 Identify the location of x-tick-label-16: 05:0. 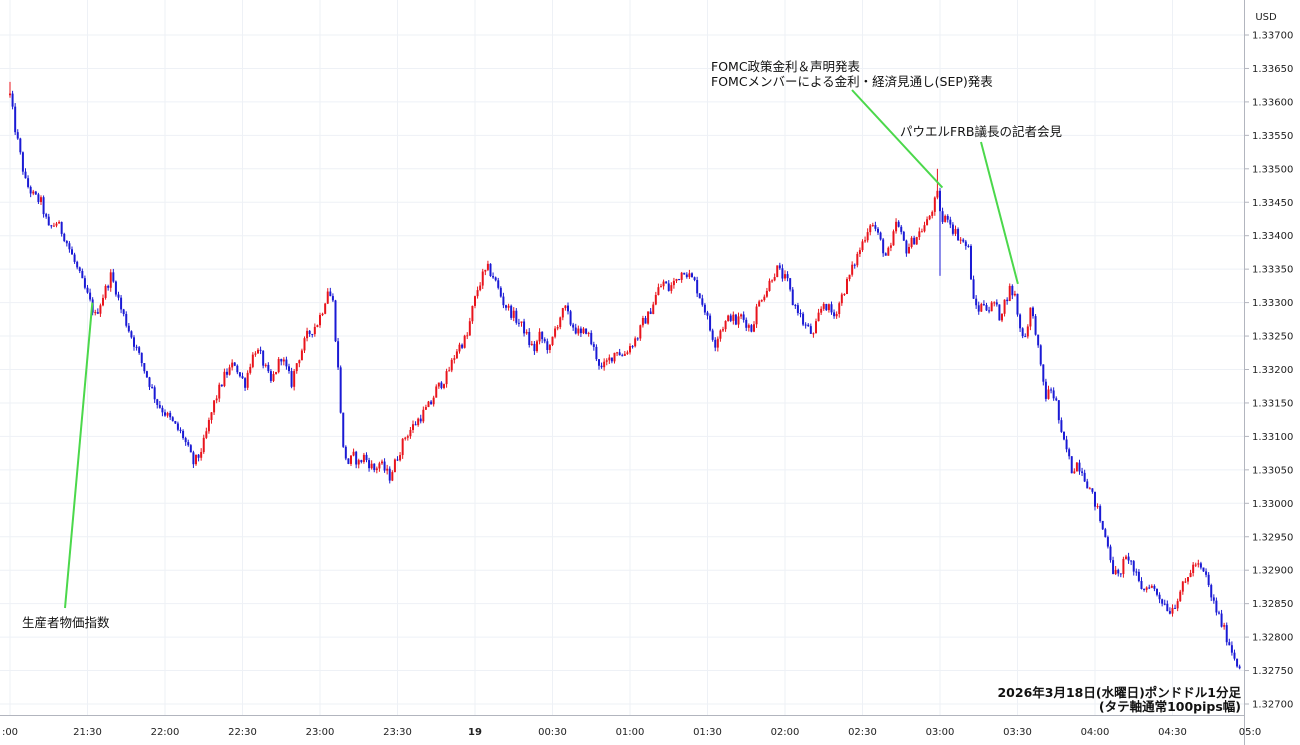
(1250, 732).